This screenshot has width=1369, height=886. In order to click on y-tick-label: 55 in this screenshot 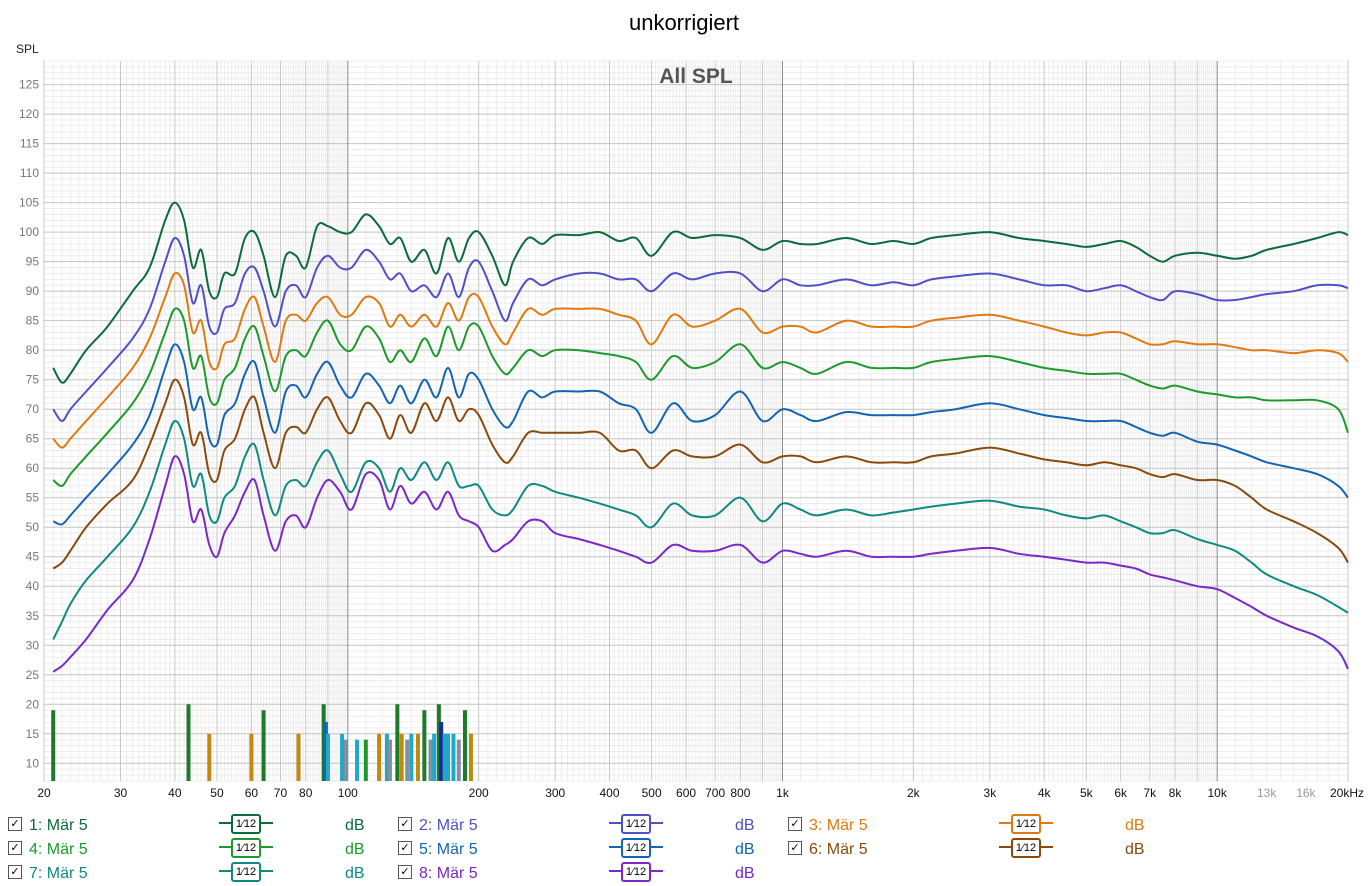, I will do `click(33, 498)`.